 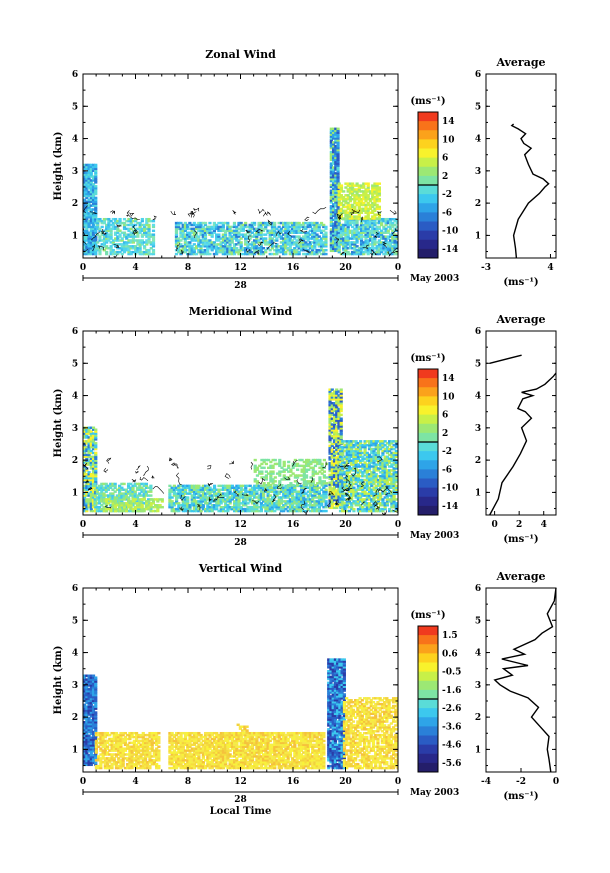 I want to click on field-morning-low, so click(x=133, y=505).